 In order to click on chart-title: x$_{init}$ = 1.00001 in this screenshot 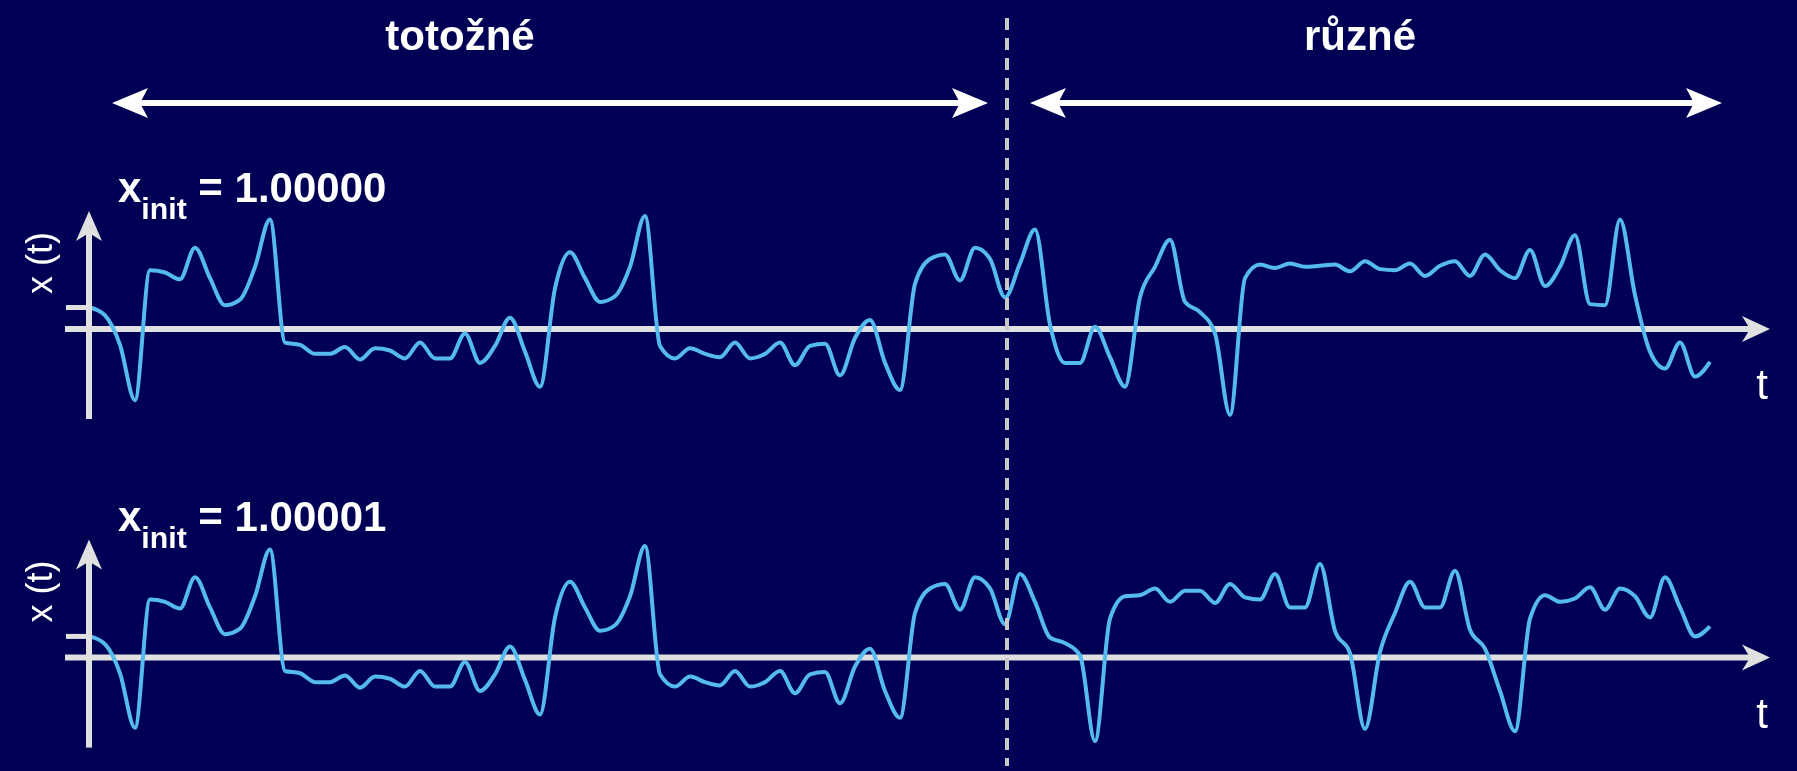, I will do `click(252, 523)`.